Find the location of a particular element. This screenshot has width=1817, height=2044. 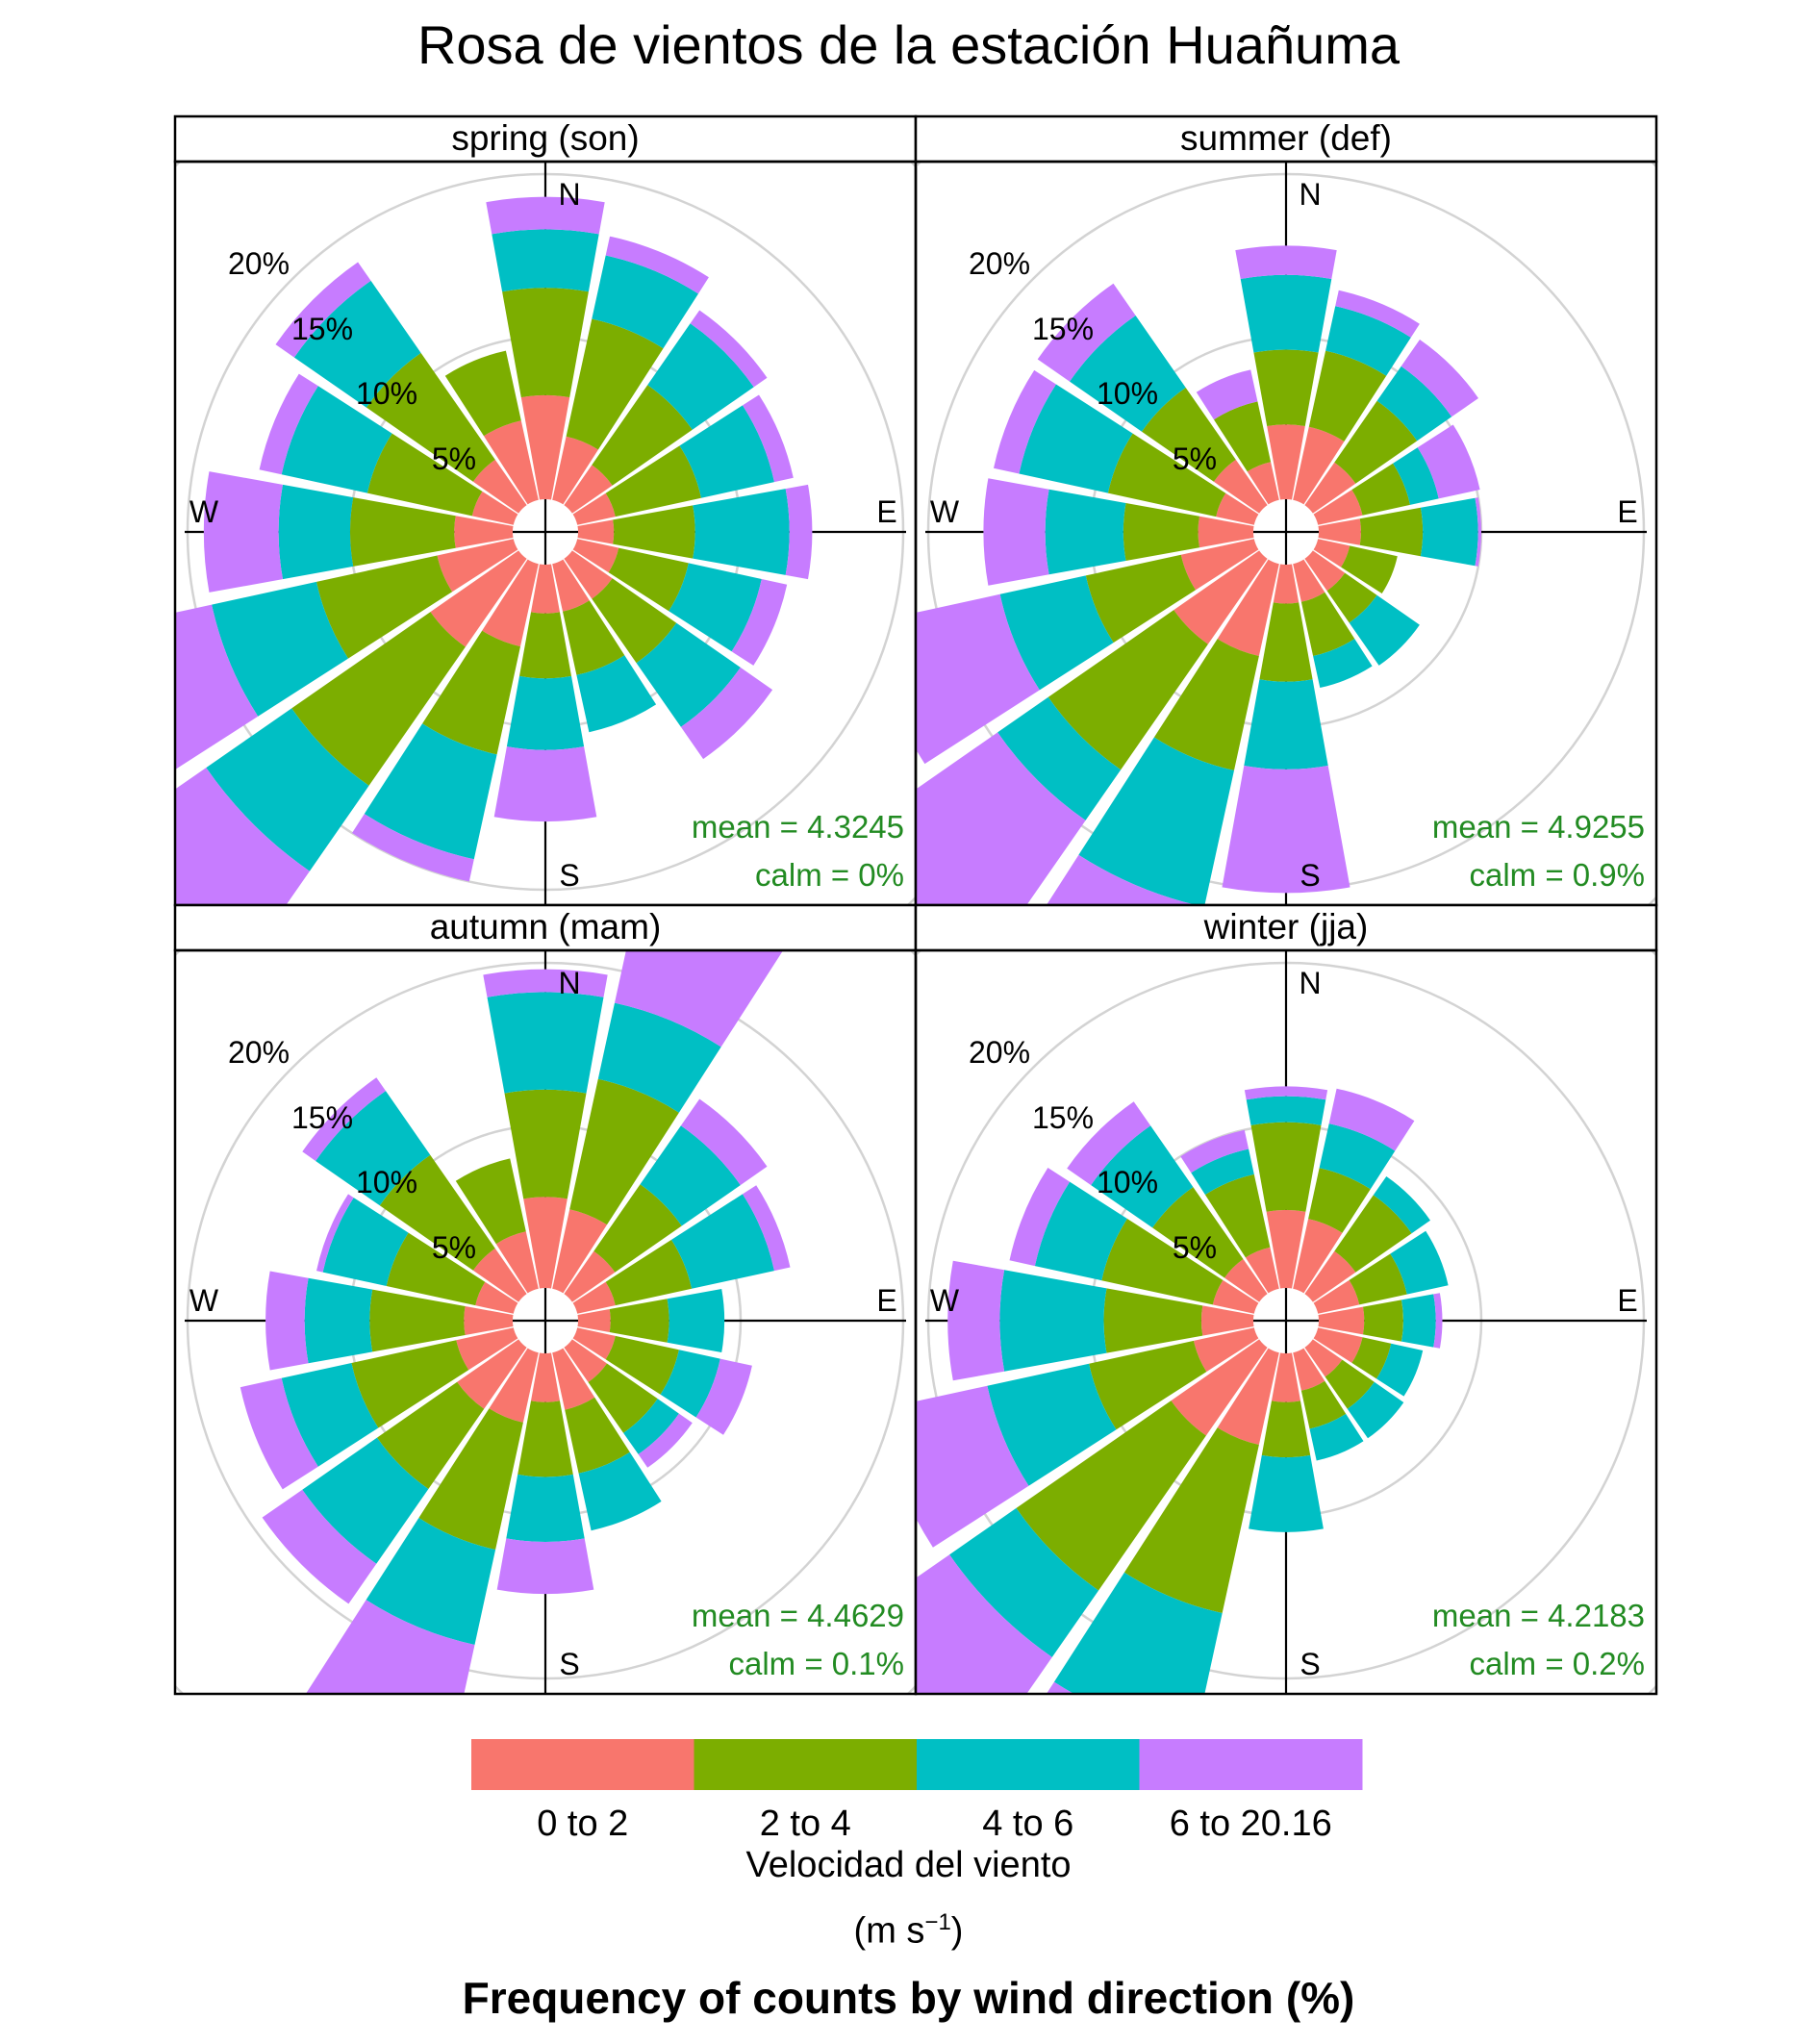

panel-strip-label: spring (son) is located at coordinates (545, 138).